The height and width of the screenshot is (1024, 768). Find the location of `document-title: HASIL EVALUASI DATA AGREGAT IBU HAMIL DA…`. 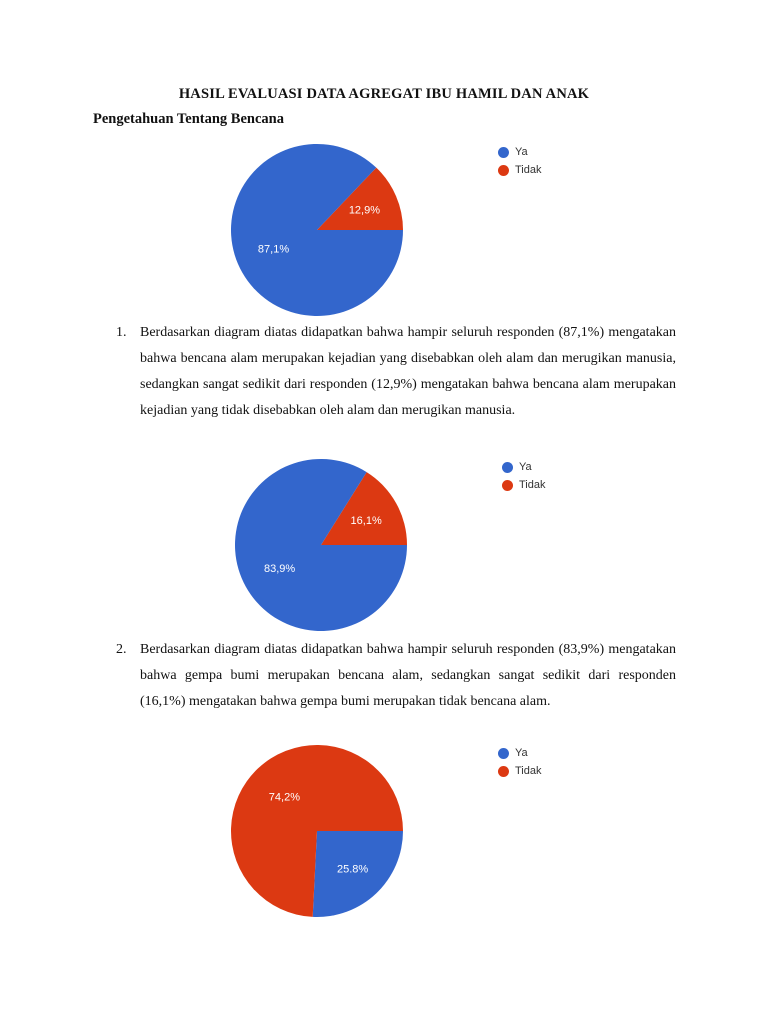

document-title: HASIL EVALUASI DATA AGREGAT IBU HAMIL DA… is located at coordinates (384, 94).